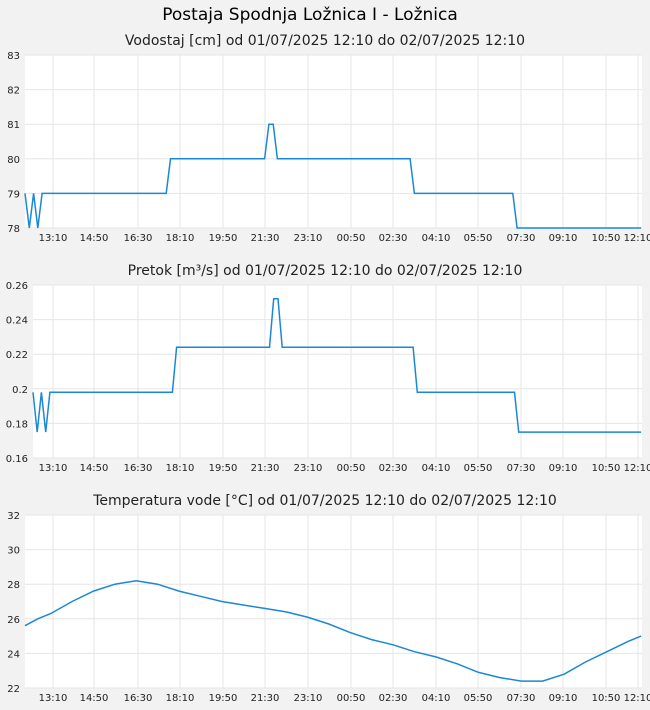 The image size is (650, 710). Describe the element at coordinates (13, 620) in the screenshot. I see `y-tick-label: 26` at that location.